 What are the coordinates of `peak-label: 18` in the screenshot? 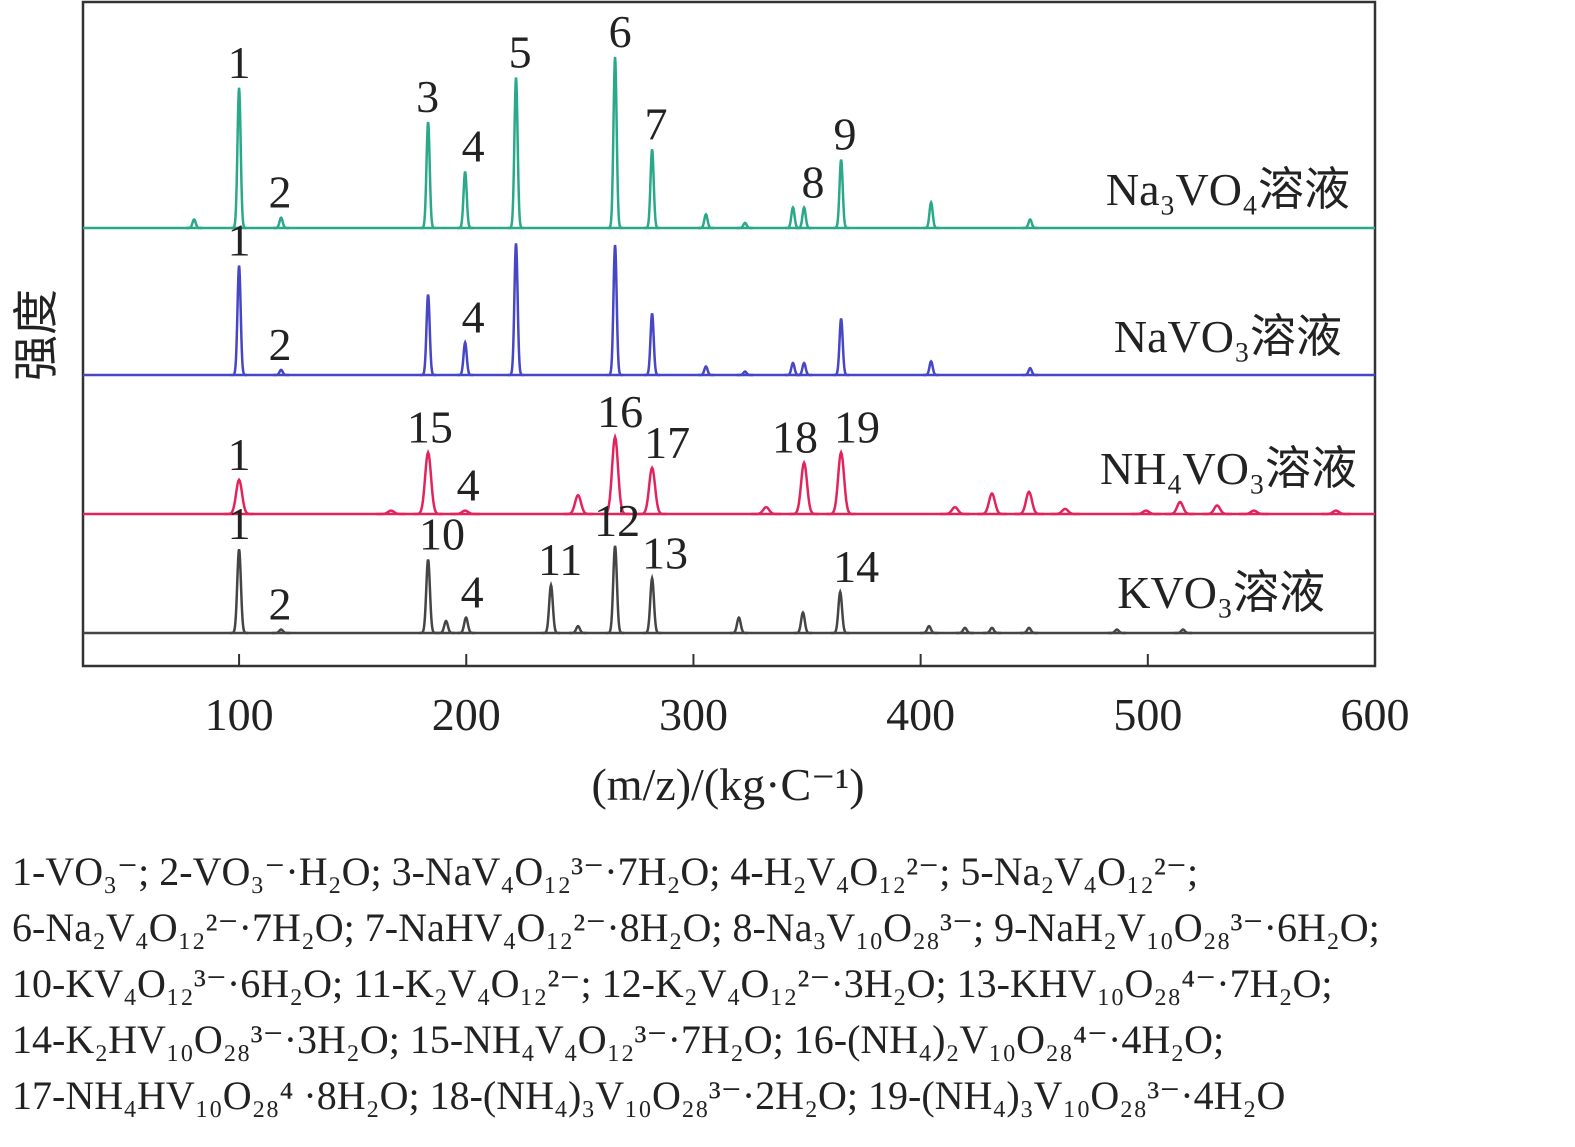 It's located at (795, 437).